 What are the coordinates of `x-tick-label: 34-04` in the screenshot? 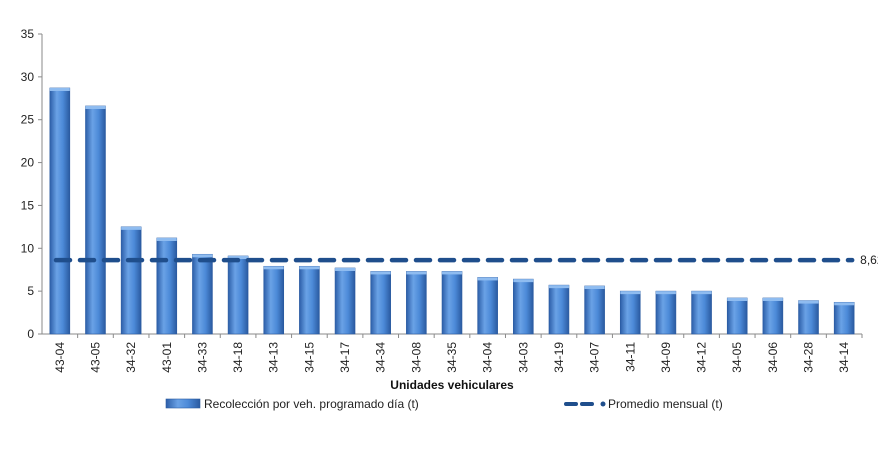 It's located at (488, 357).